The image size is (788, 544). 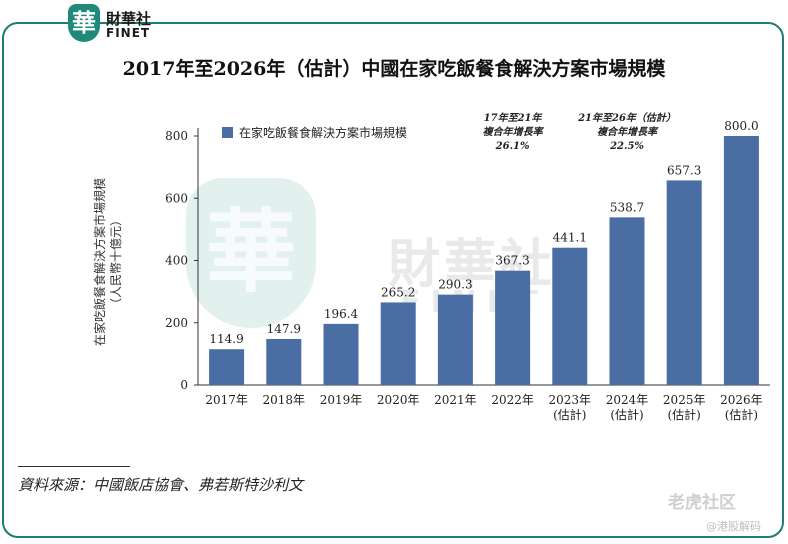 I want to click on y-tick-label: 0, so click(x=184, y=385).